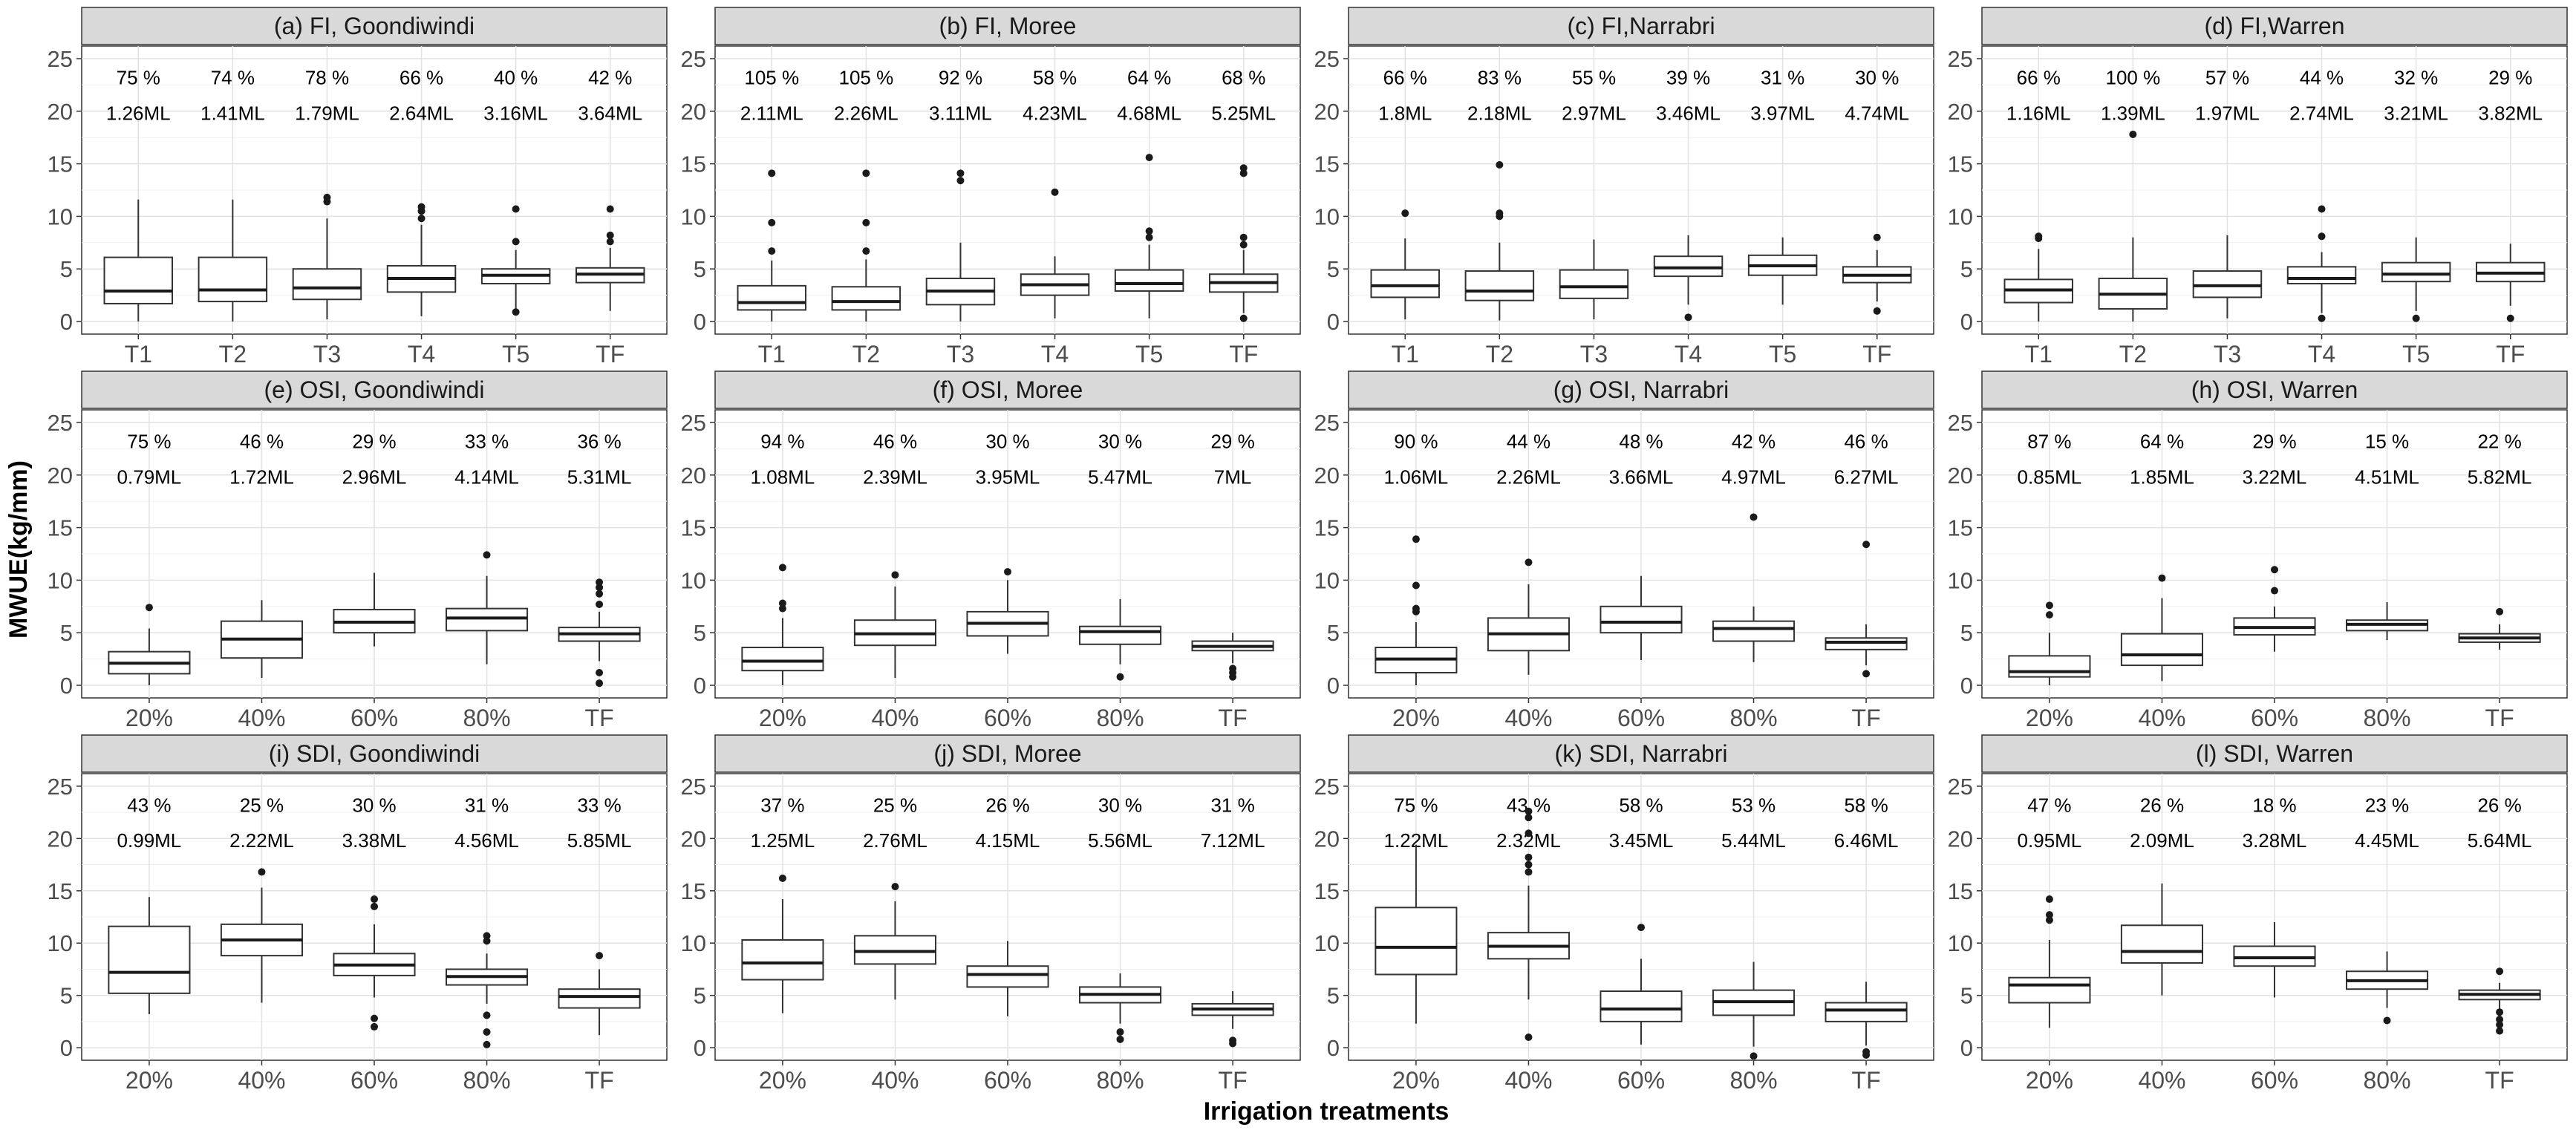 This screenshot has width=2576, height=1133. I want to click on volume-annotation: 5.25ML, so click(1243, 113).